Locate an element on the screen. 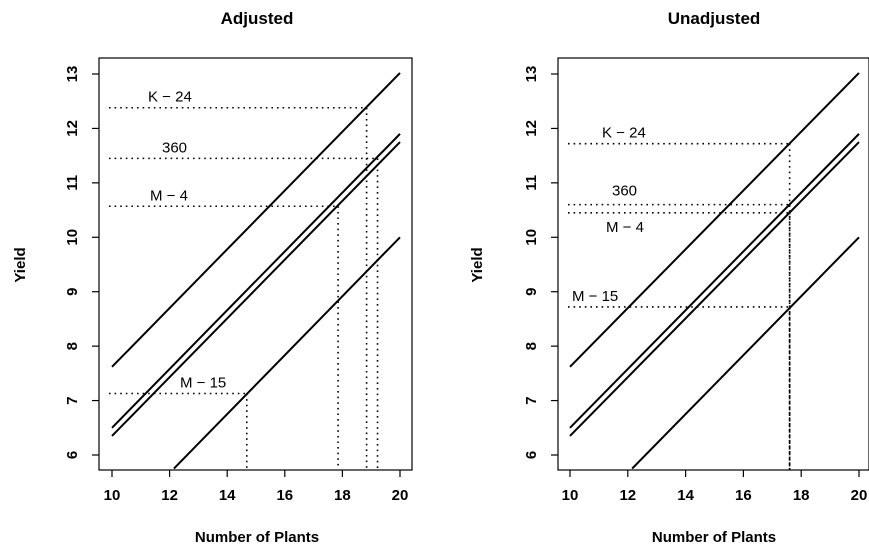  chart-title: Unadjusted is located at coordinates (714, 18).